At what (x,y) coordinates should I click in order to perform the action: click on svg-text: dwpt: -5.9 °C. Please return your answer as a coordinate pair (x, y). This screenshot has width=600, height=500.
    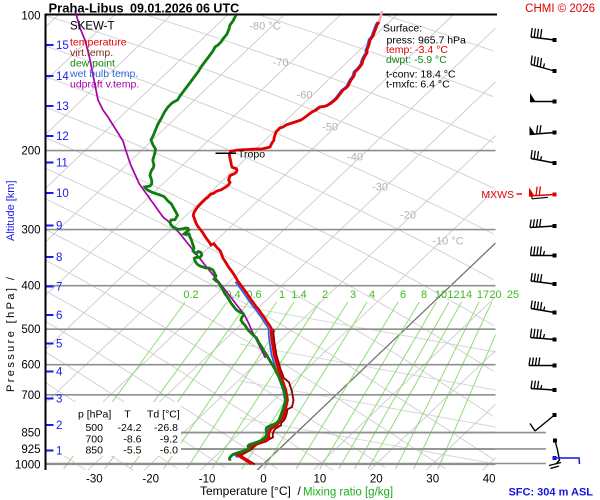
    Looking at the image, I should click on (416, 60).